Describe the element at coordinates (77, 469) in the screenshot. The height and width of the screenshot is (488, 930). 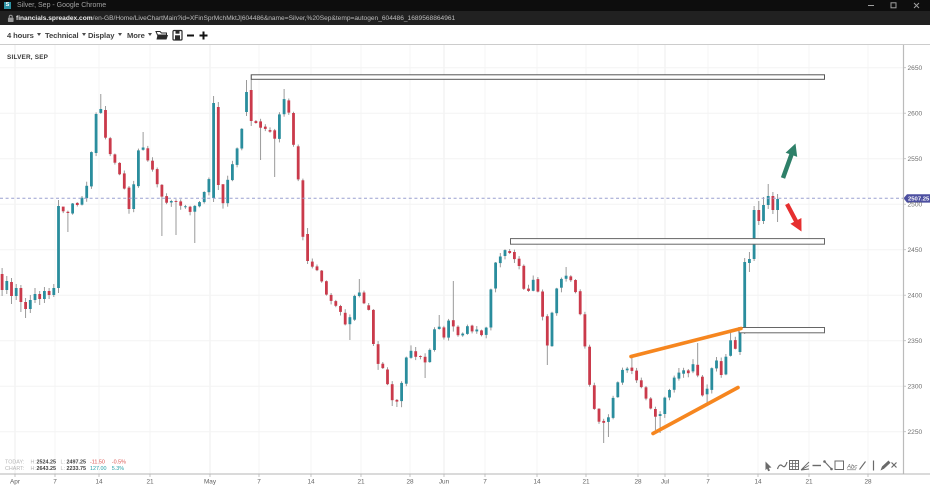
I see `svg-text: 2233.75` at that location.